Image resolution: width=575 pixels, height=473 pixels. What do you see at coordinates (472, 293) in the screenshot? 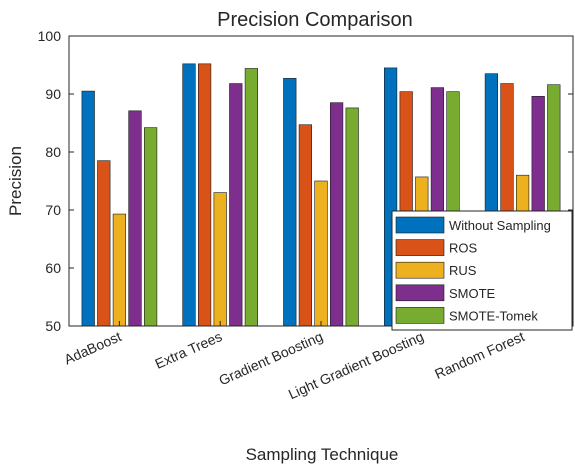
I see `legend-label: SMOTE` at bounding box center [472, 293].